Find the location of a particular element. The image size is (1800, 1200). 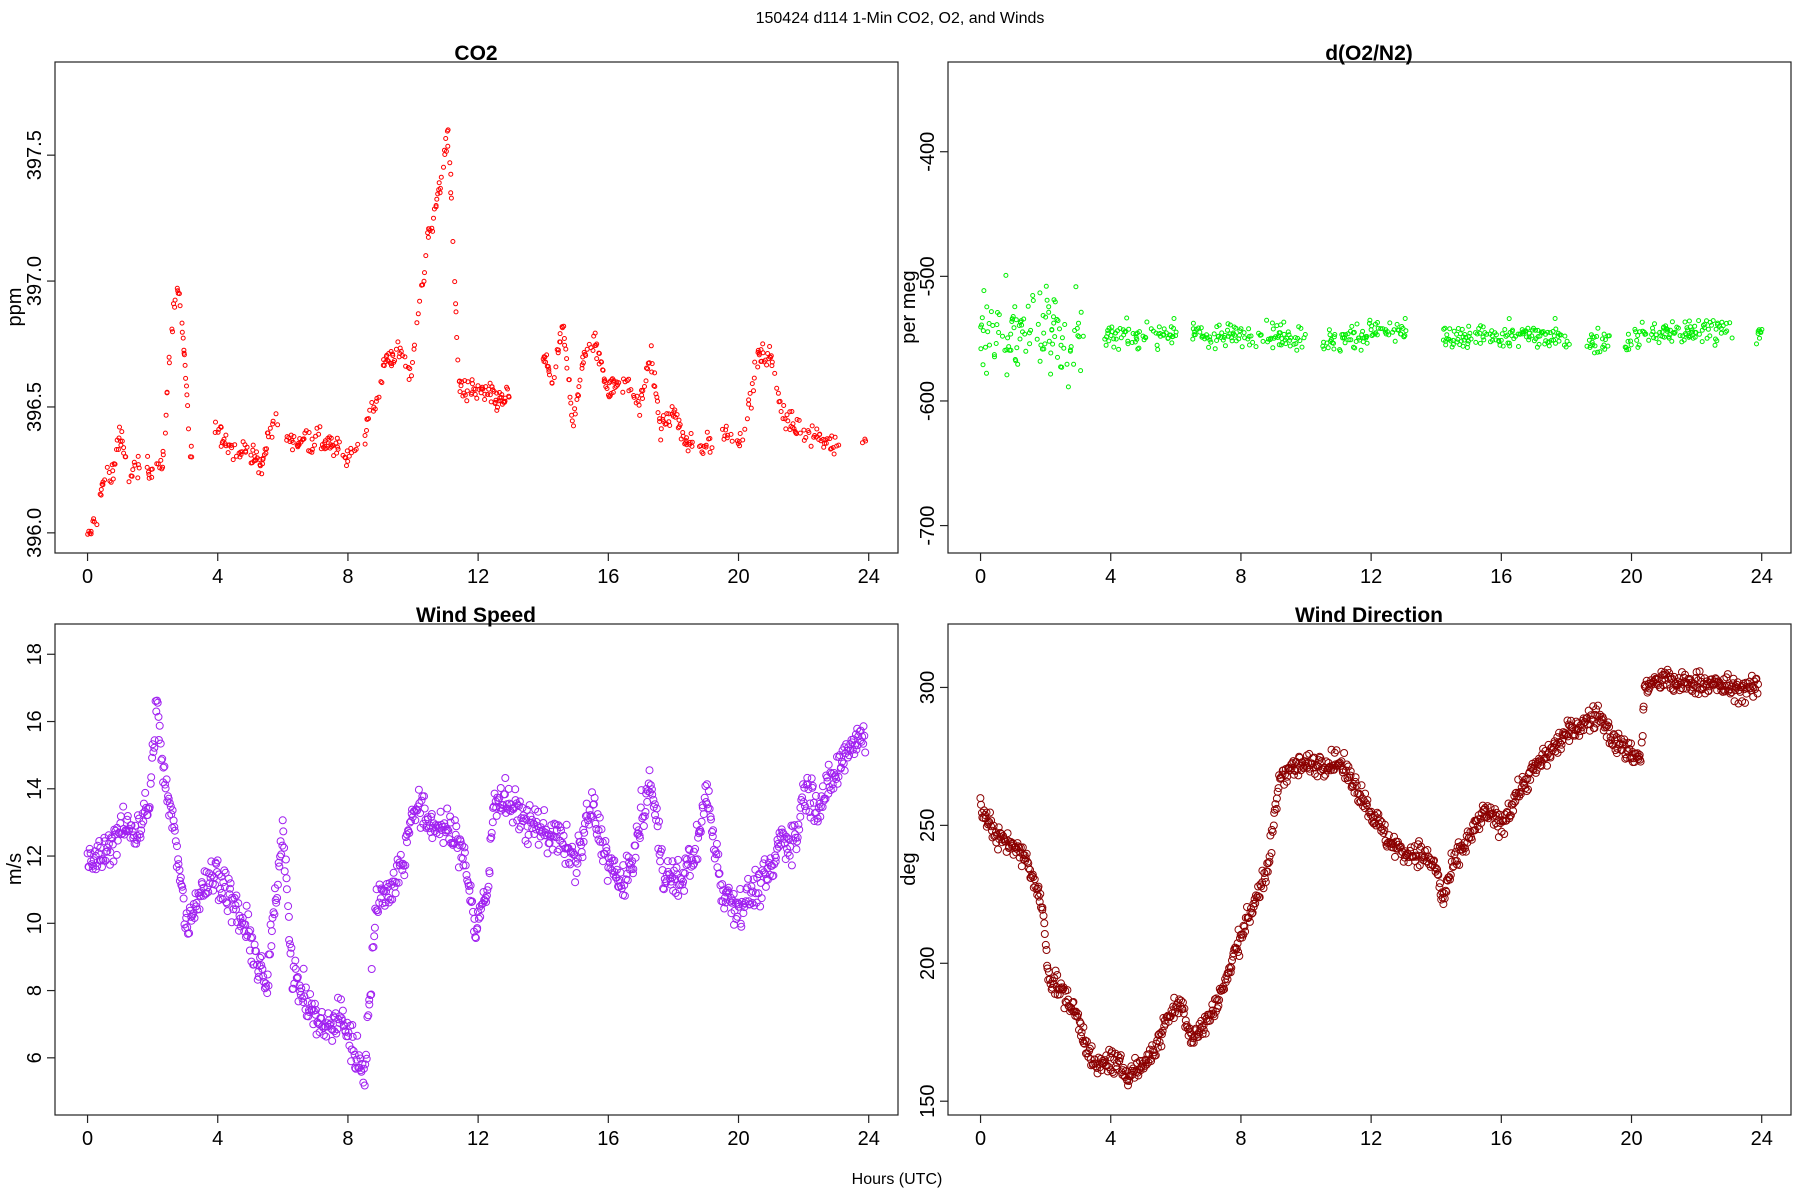

wind-speed-ytick-label: 10 is located at coordinates (35, 923).